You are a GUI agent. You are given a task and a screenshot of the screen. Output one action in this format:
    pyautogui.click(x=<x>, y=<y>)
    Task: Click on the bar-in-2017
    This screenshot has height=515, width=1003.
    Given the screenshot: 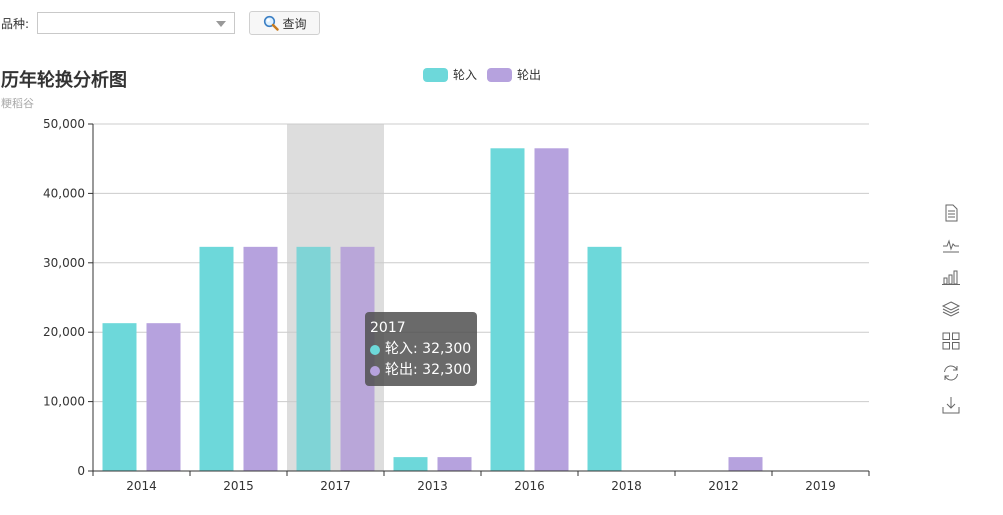 What is the action you would take?
    pyautogui.click(x=313, y=358)
    